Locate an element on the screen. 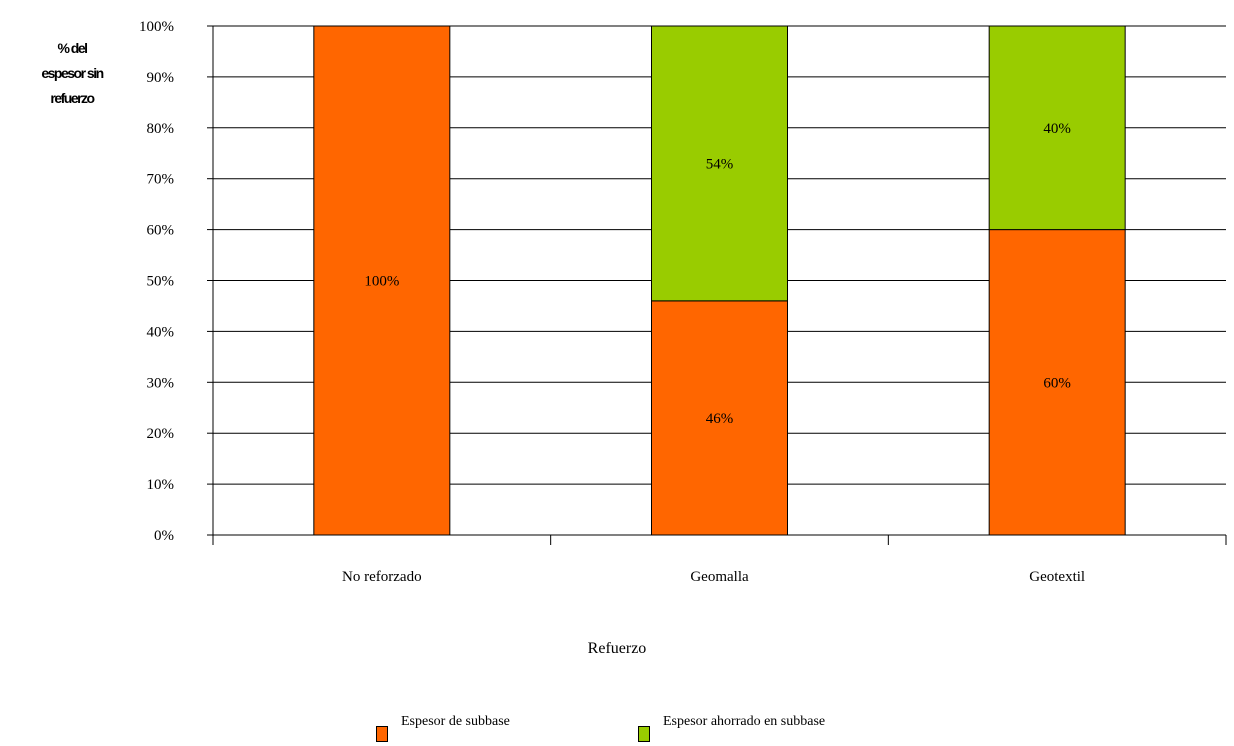 The width and height of the screenshot is (1234, 746). bar-value-label: 100% is located at coordinates (381, 282).